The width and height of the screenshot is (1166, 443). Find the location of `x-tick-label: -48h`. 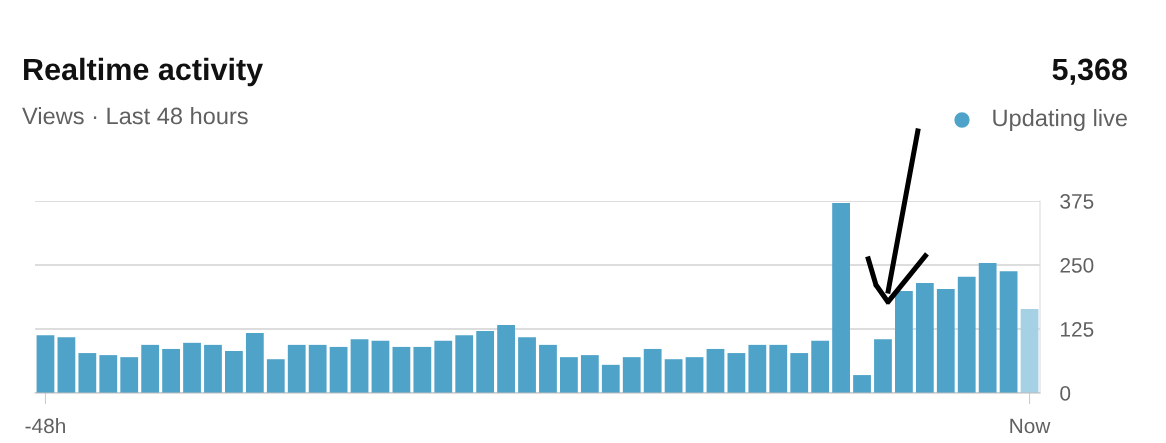

x-tick-label: -48h is located at coordinates (45, 426).